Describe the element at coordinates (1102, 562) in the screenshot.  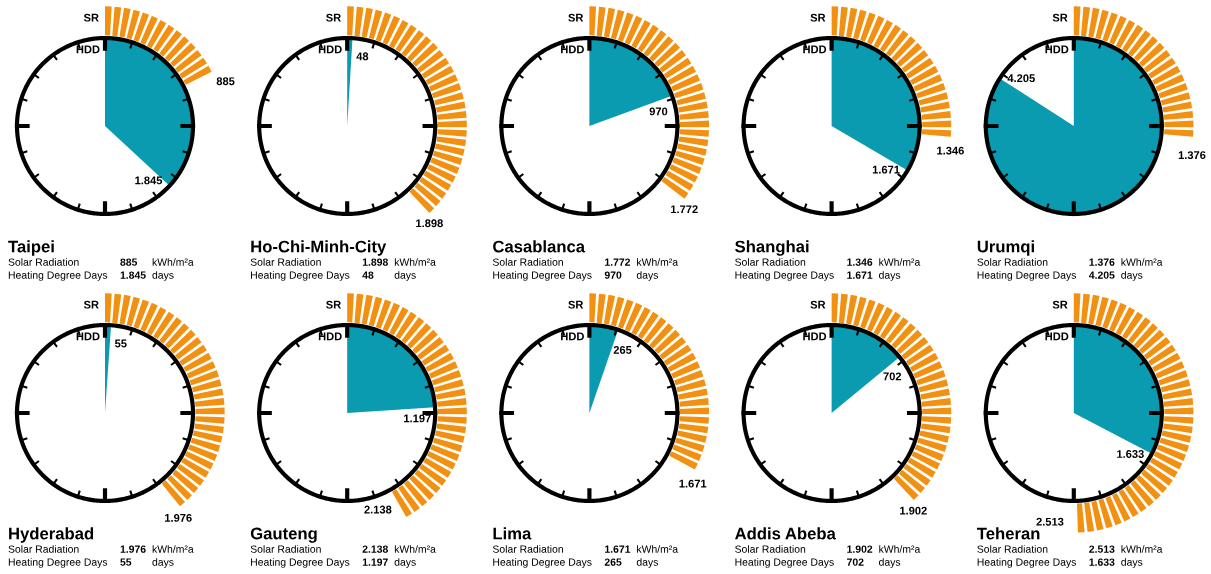
I see `data-label: 1.633` at that location.